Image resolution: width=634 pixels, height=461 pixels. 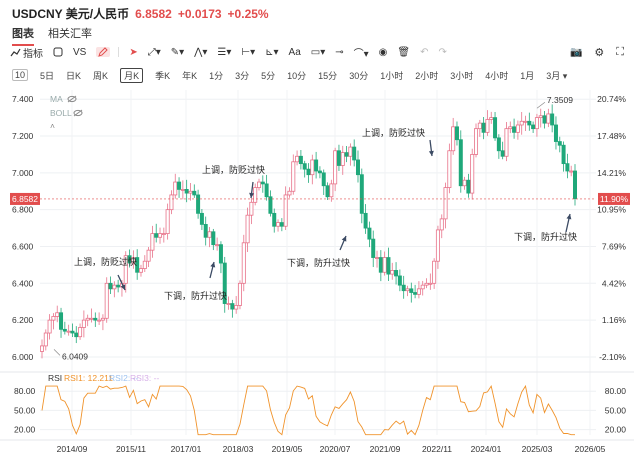 I want to click on period-item: 5分, so click(x=268, y=75).